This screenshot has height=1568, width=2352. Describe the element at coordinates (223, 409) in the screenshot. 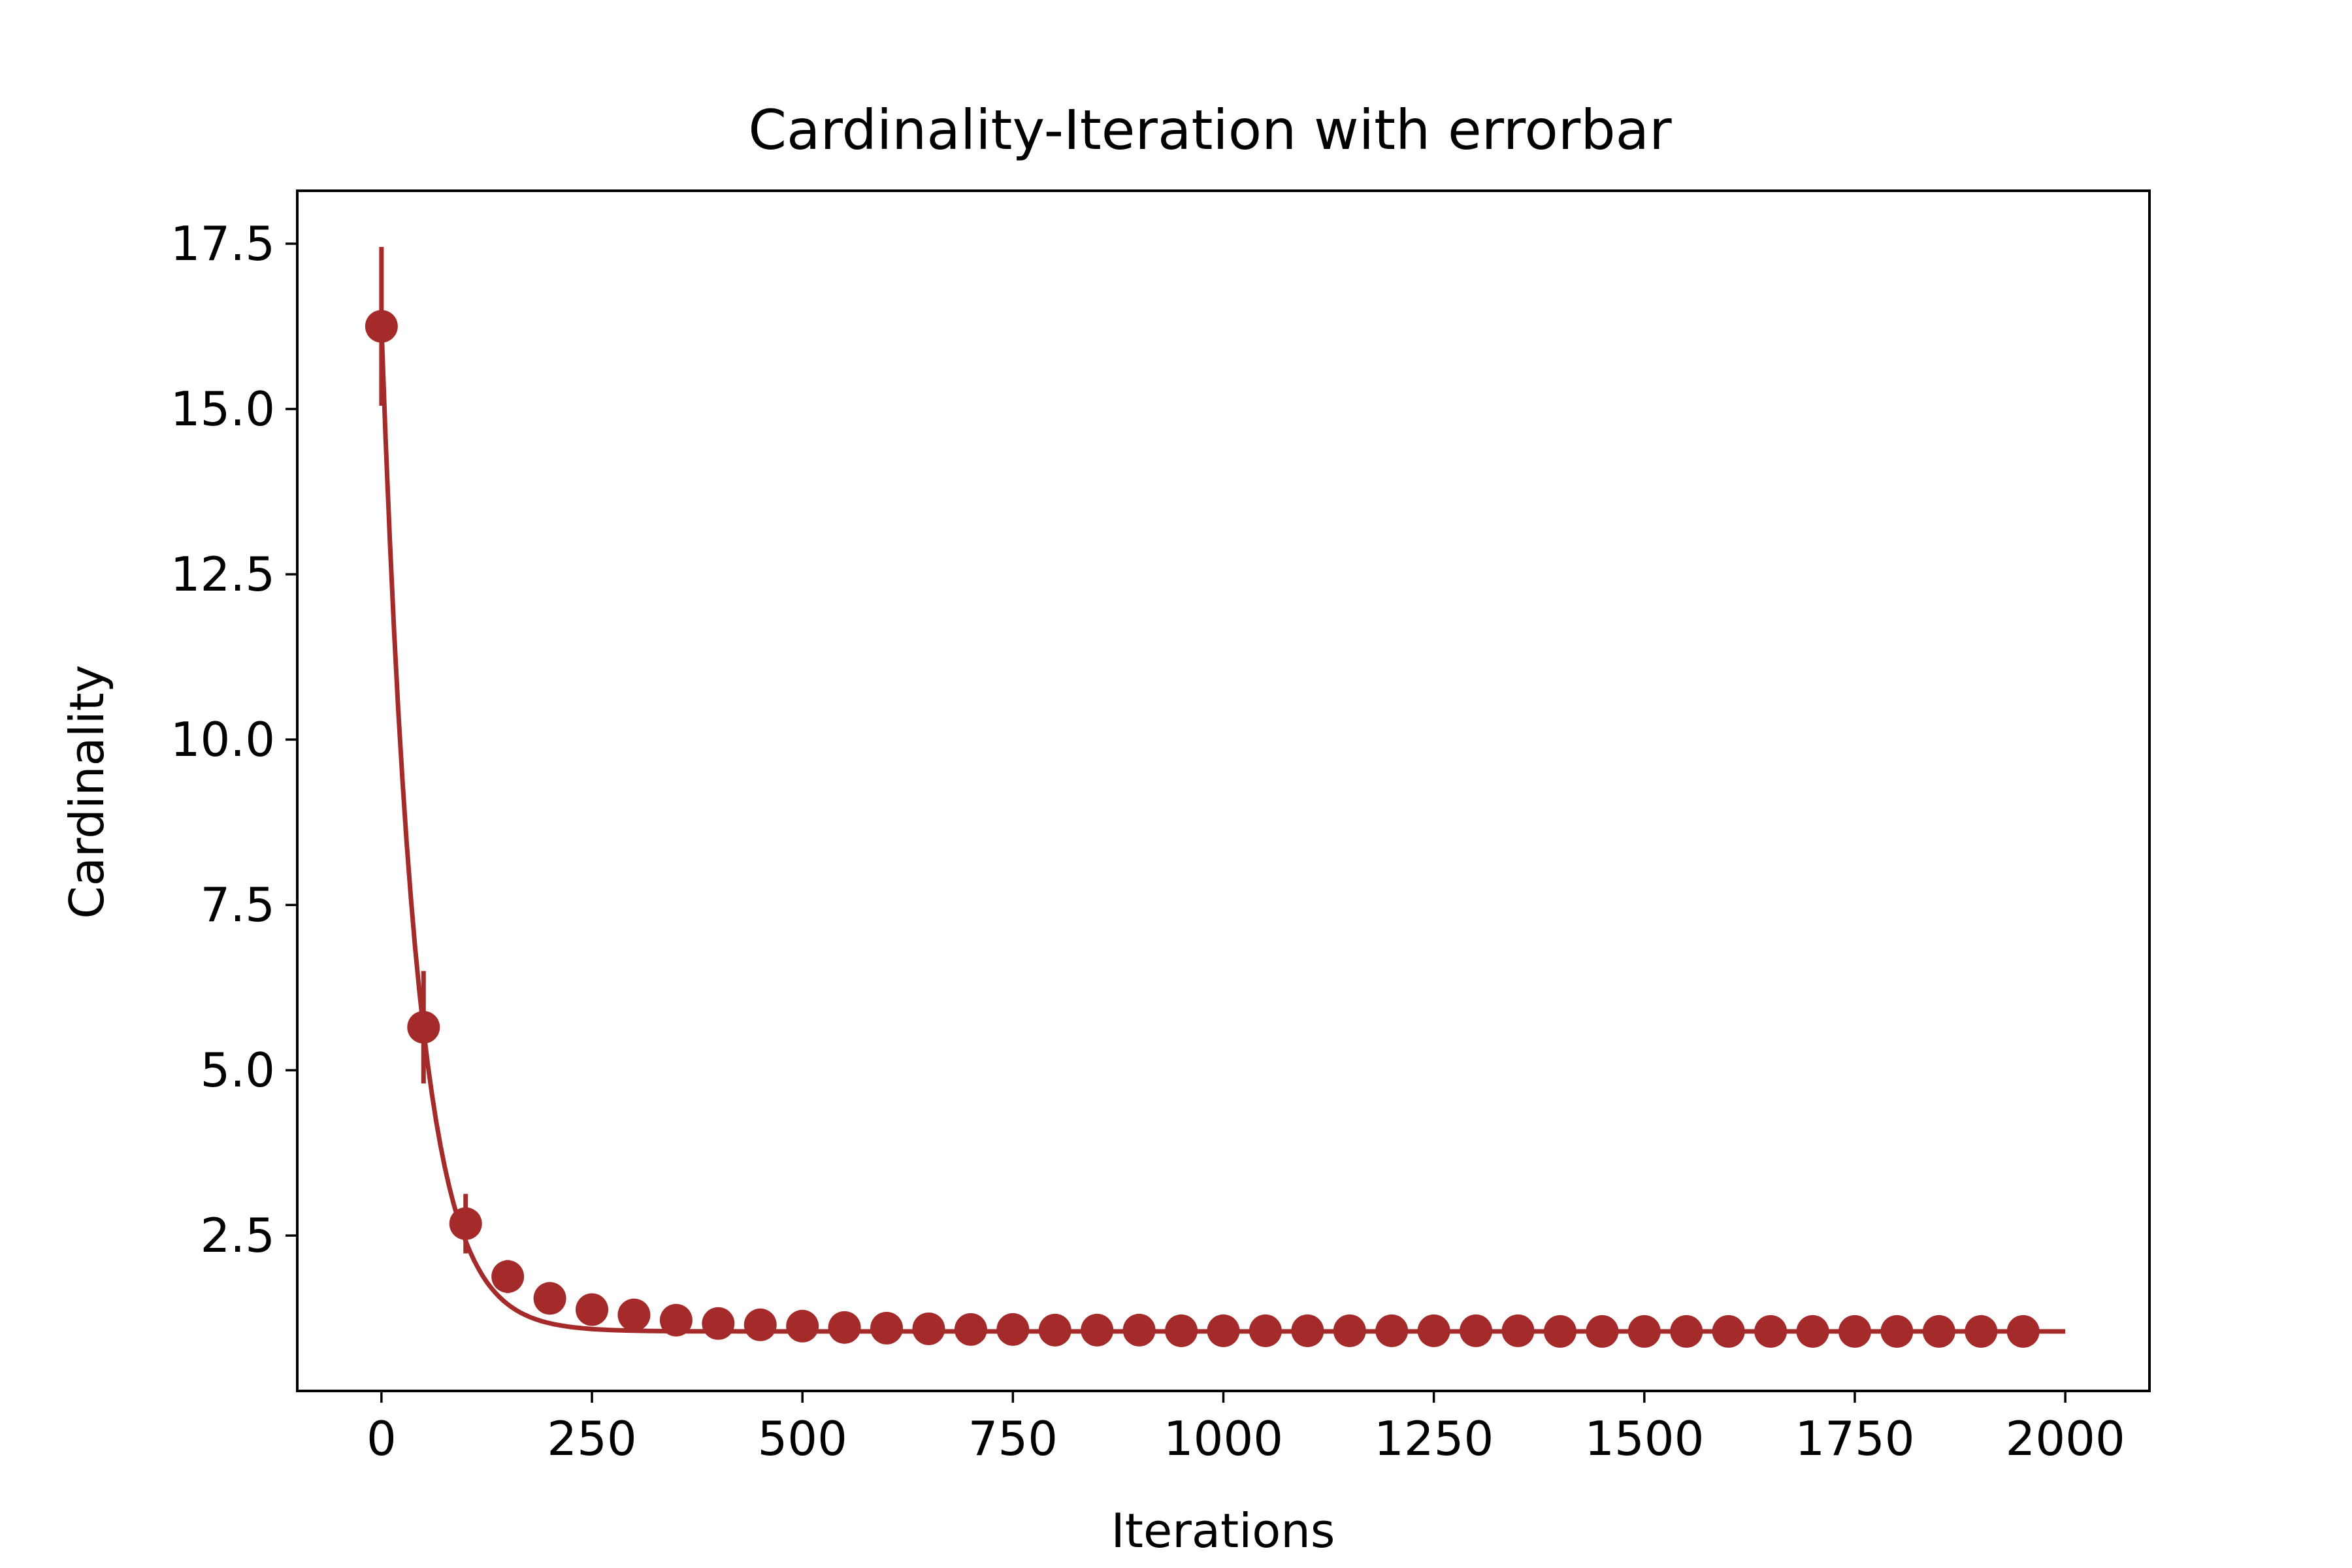

I see `y-tick-label: 15.0` at that location.